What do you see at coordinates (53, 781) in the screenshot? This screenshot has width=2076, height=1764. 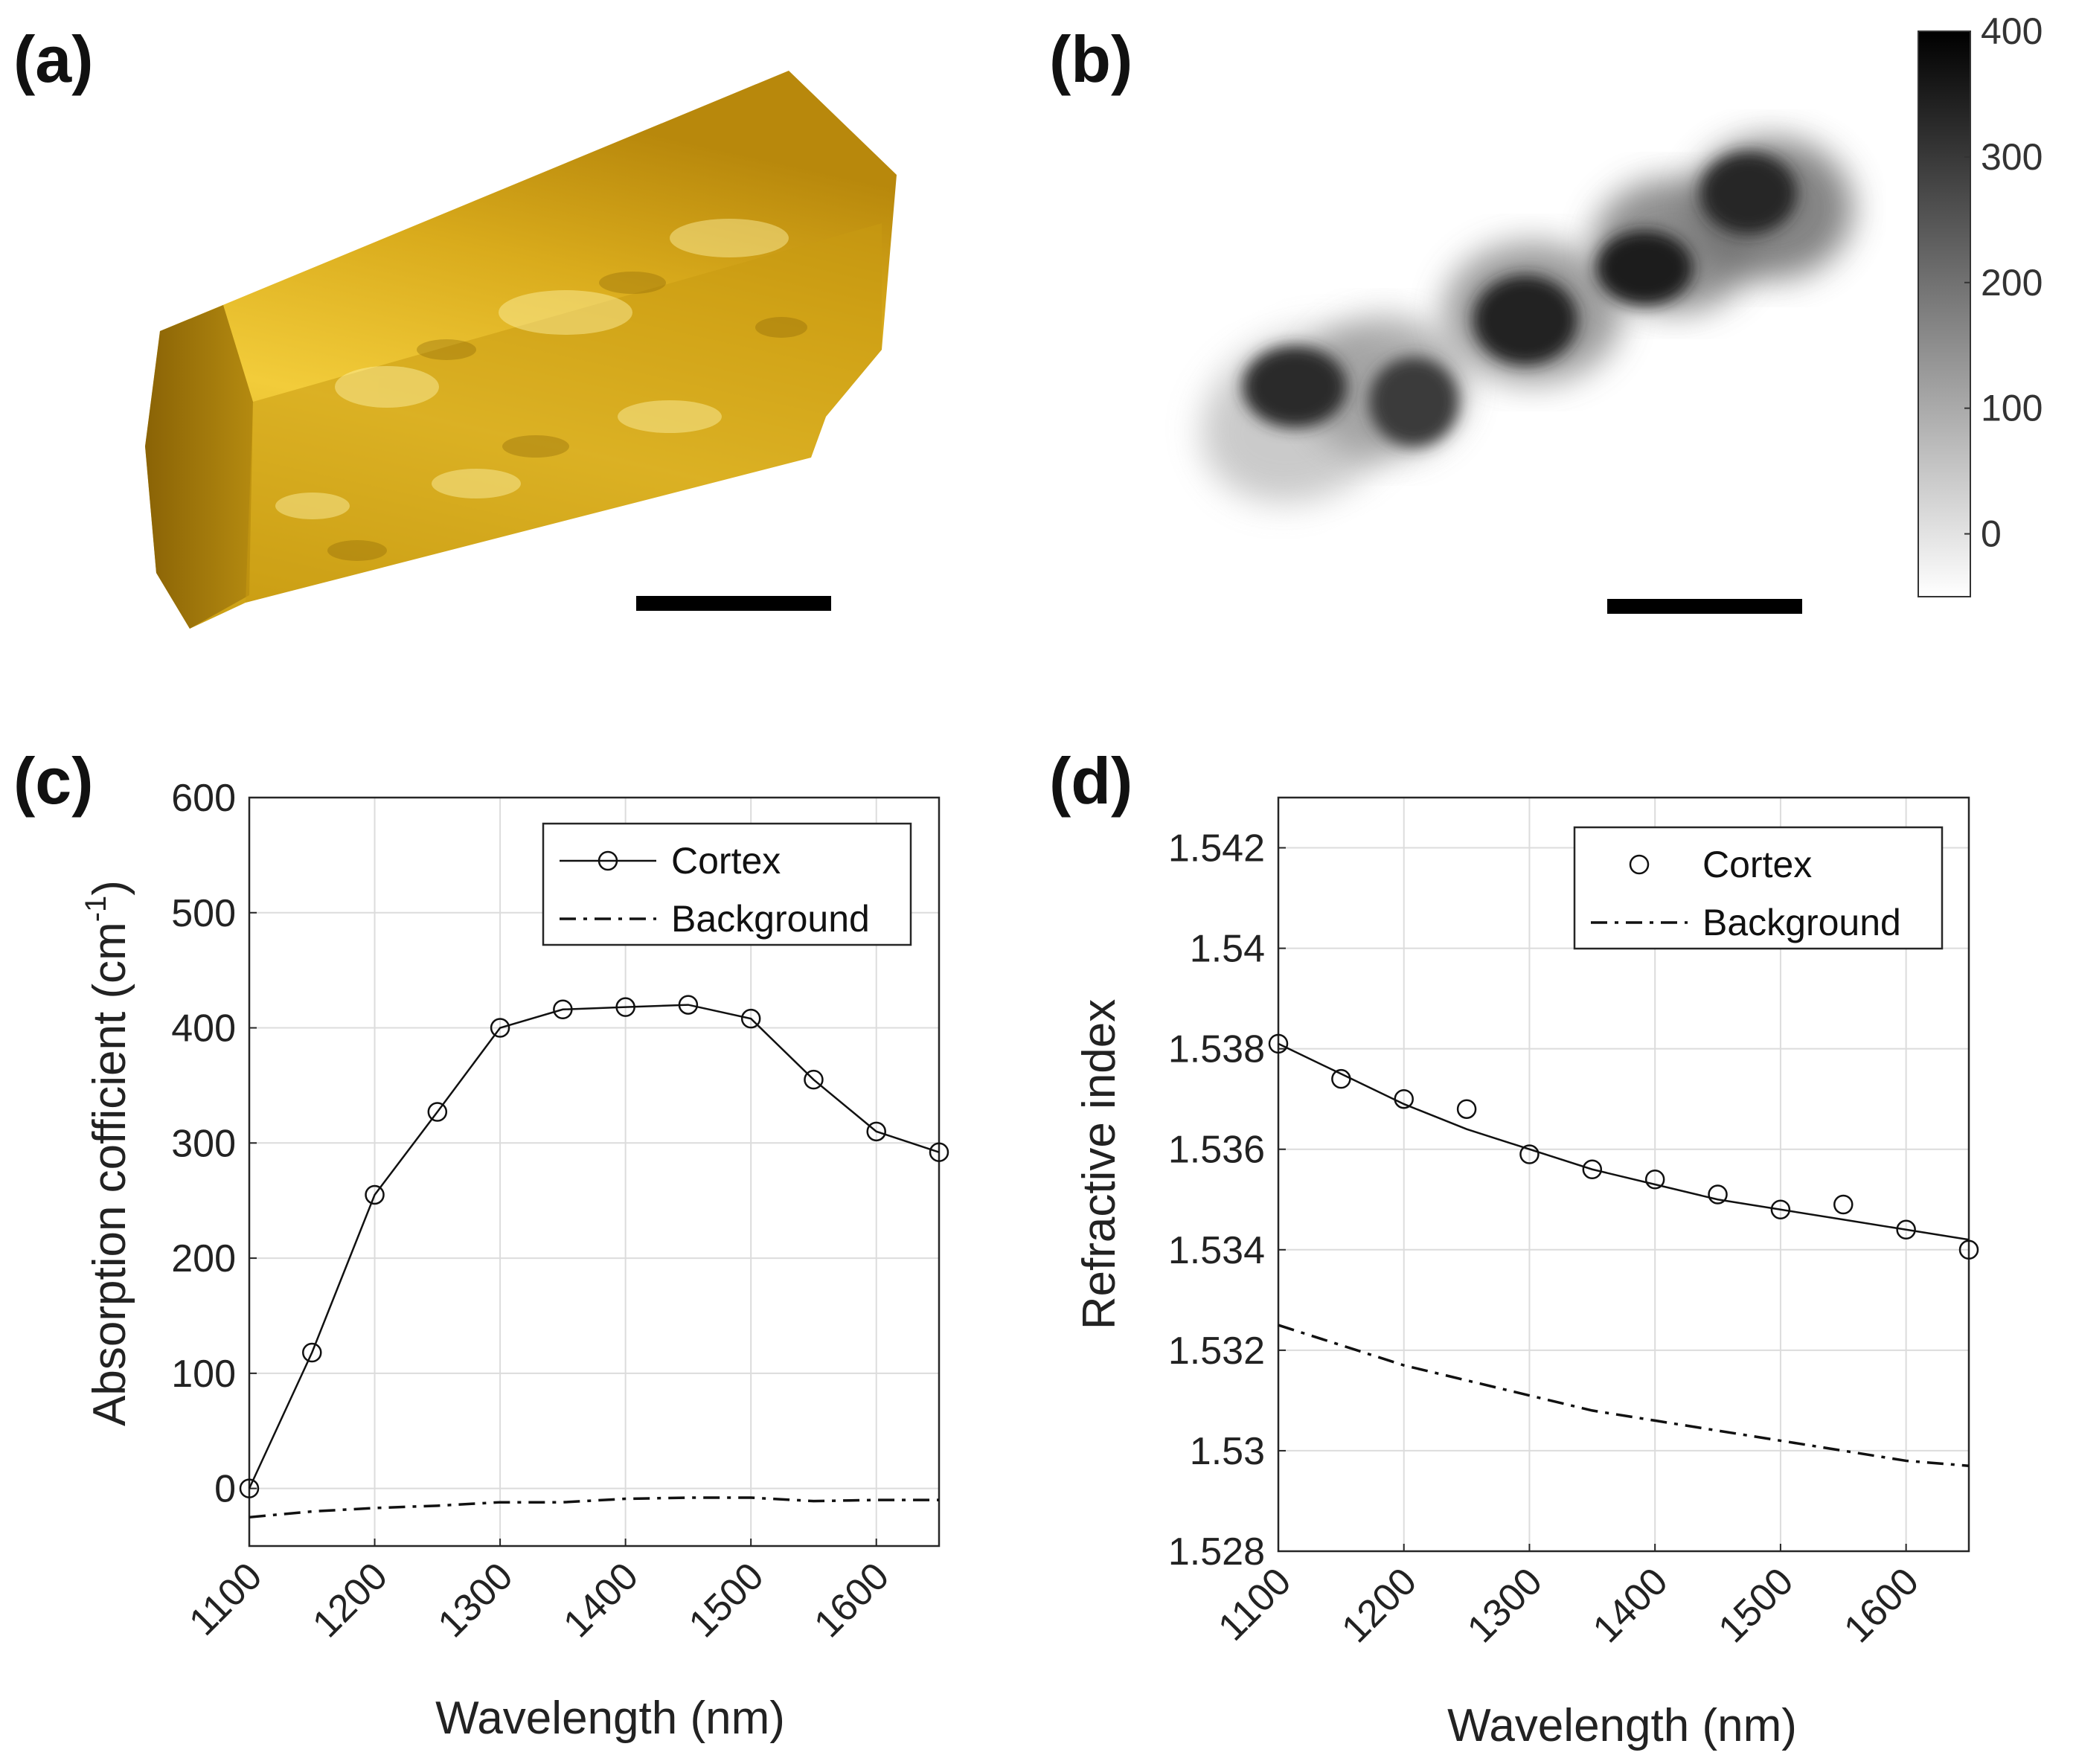 I see `panel-c-label: (c)` at bounding box center [53, 781].